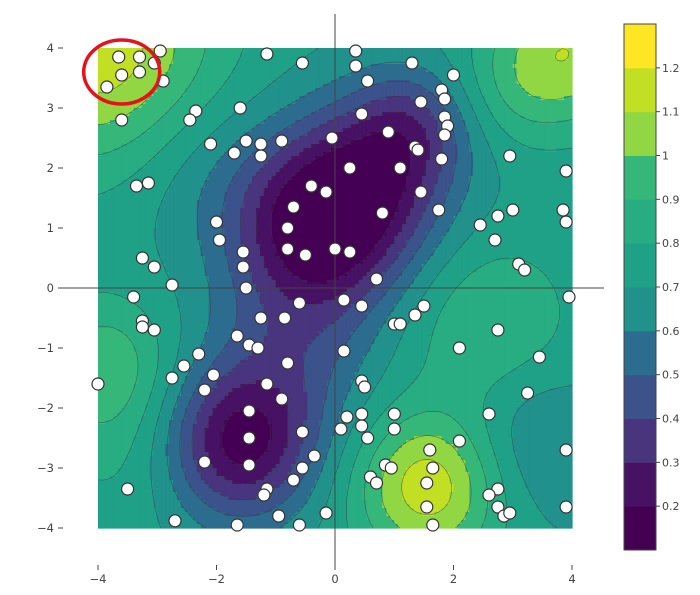  I want to click on colorbar-tick-label: 1.1, so click(671, 112).